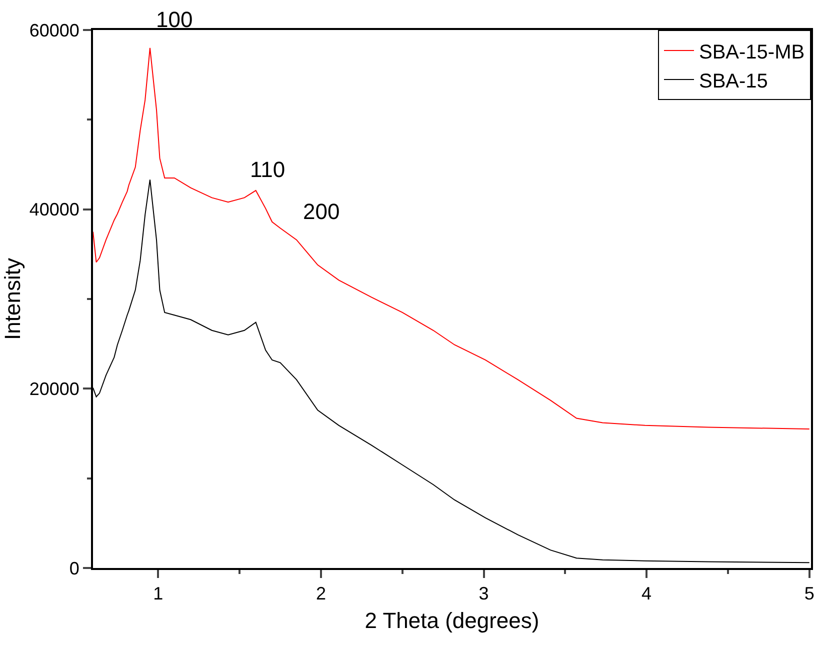 The image size is (818, 650). What do you see at coordinates (809, 594) in the screenshot?
I see `x-tick-label: 5` at bounding box center [809, 594].